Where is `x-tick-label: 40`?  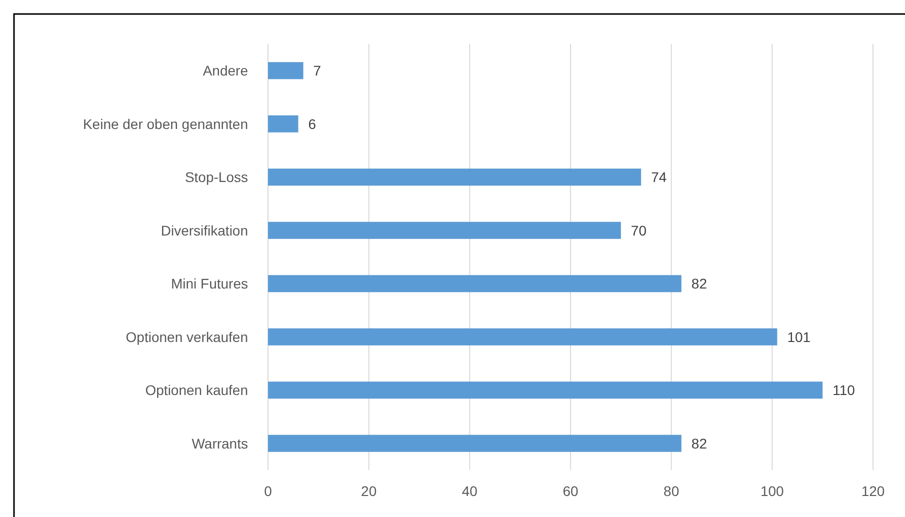 x-tick-label: 40 is located at coordinates (470, 491).